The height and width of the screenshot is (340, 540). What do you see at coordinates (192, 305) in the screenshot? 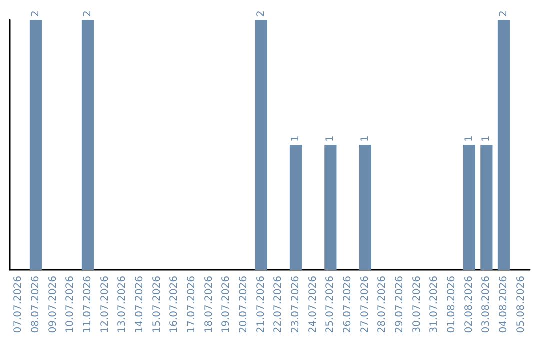
I see `x-tick-label: 17.07.2026` at bounding box center [192, 305].